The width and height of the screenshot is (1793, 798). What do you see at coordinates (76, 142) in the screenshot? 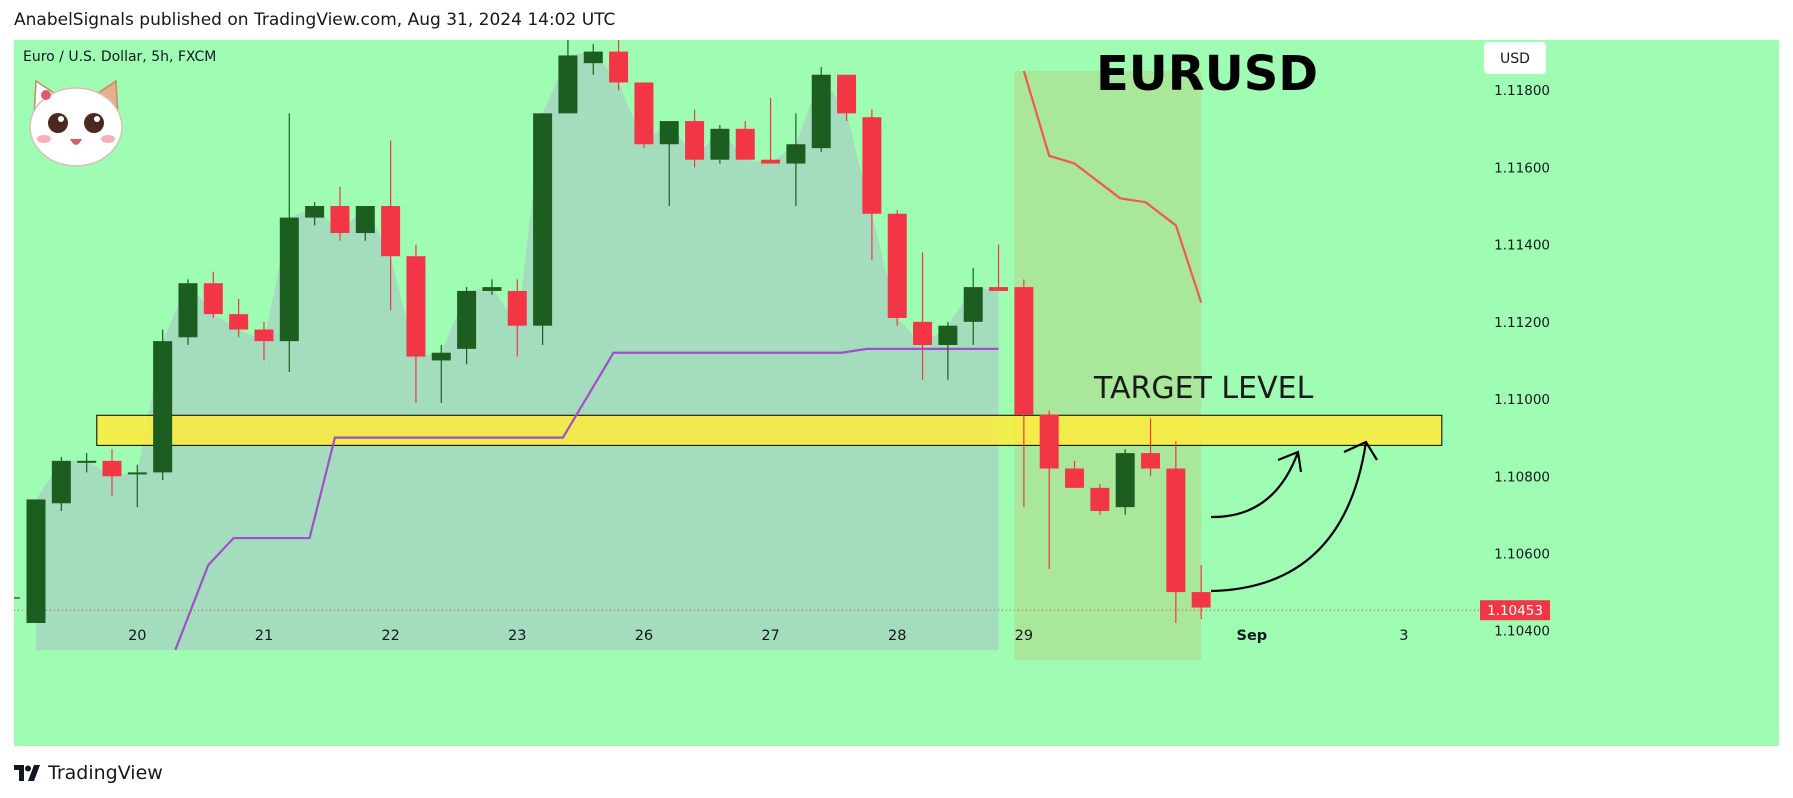
I see `cat-mouth` at bounding box center [76, 142].